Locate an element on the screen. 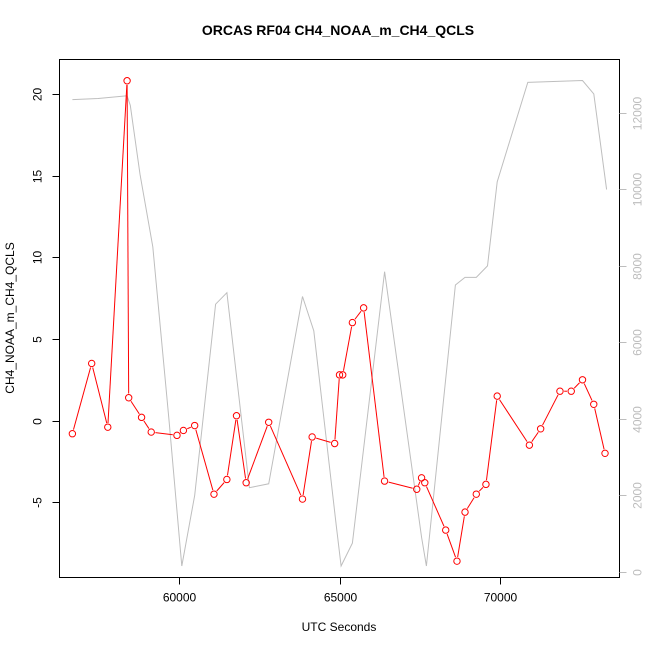  x-axis: 60000 65000 70000 is located at coordinates (340, 591).